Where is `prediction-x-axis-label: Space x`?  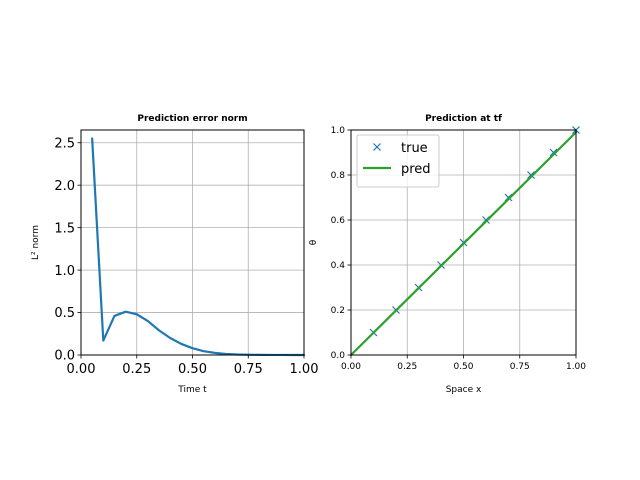 prediction-x-axis-label: Space x is located at coordinates (464, 390).